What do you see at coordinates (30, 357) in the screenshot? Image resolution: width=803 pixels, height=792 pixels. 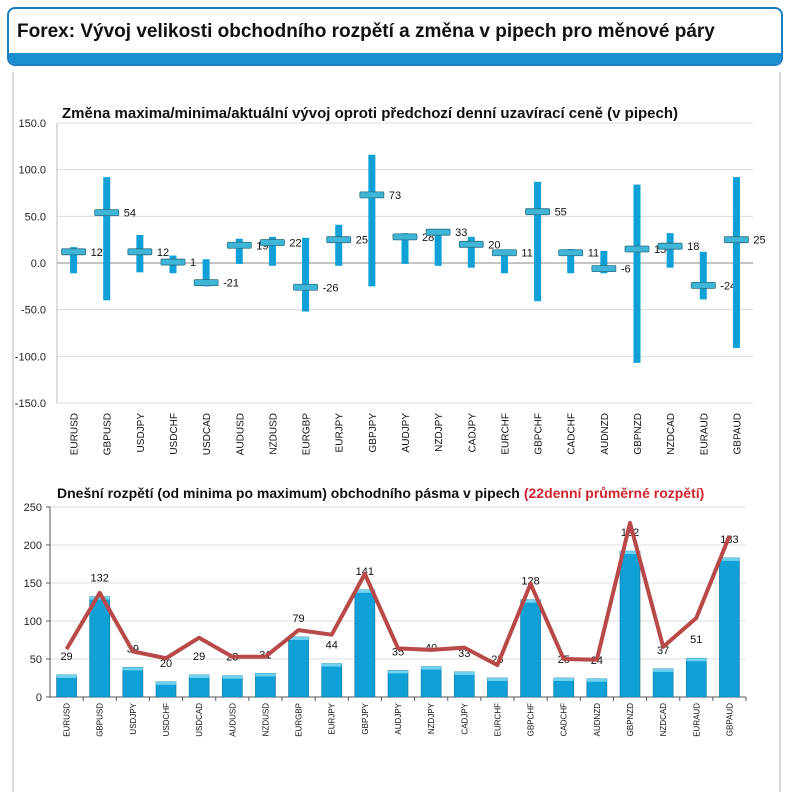 I see `y-tick-label: -100.0` at bounding box center [30, 357].